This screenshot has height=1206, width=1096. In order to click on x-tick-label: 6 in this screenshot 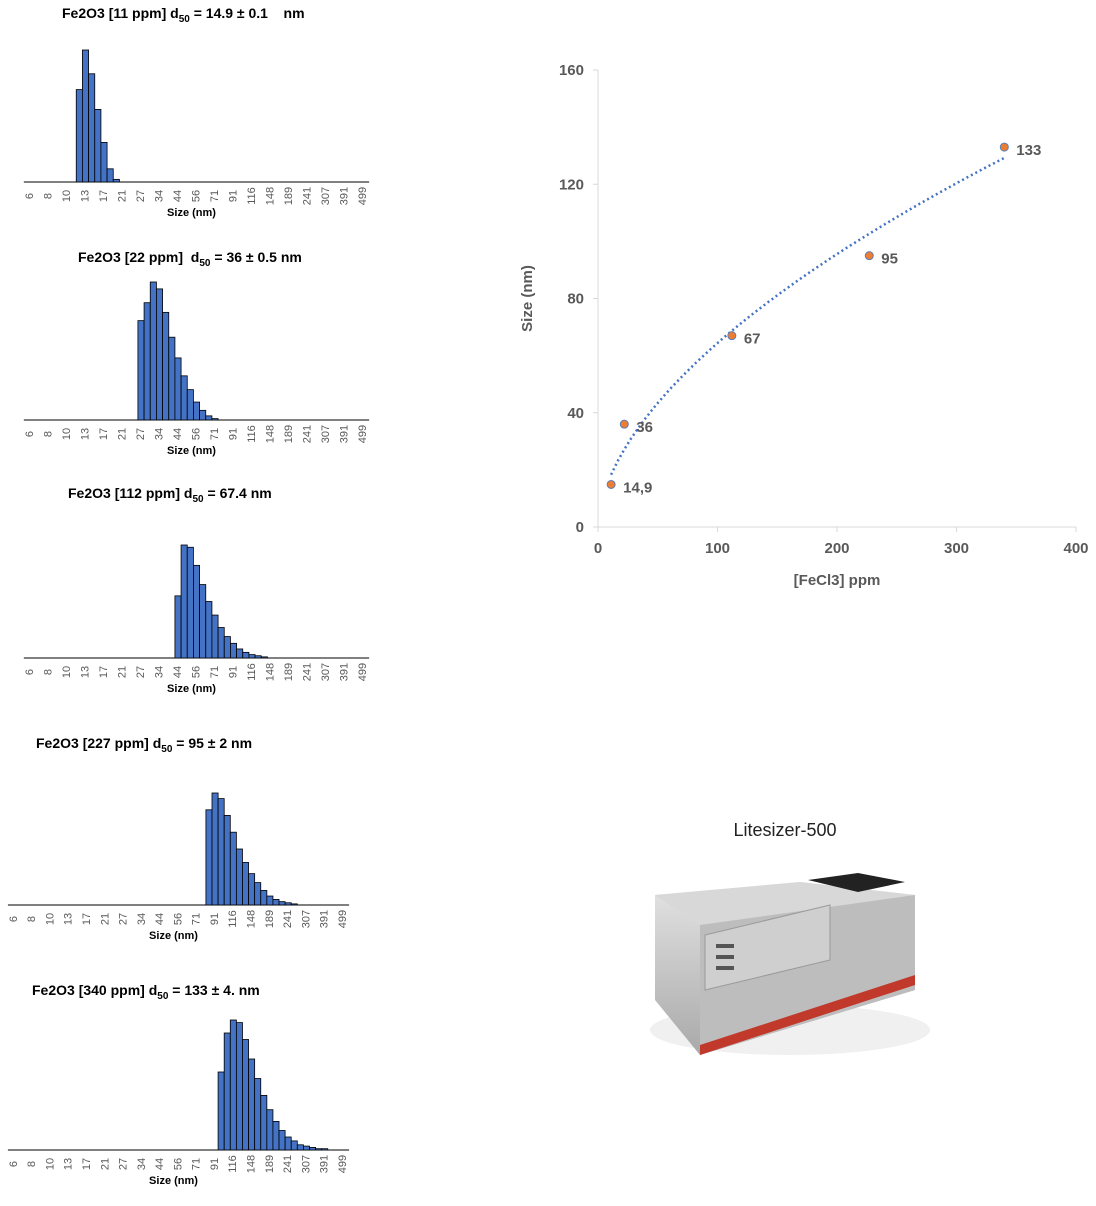, I will do `click(14, 1164)`.